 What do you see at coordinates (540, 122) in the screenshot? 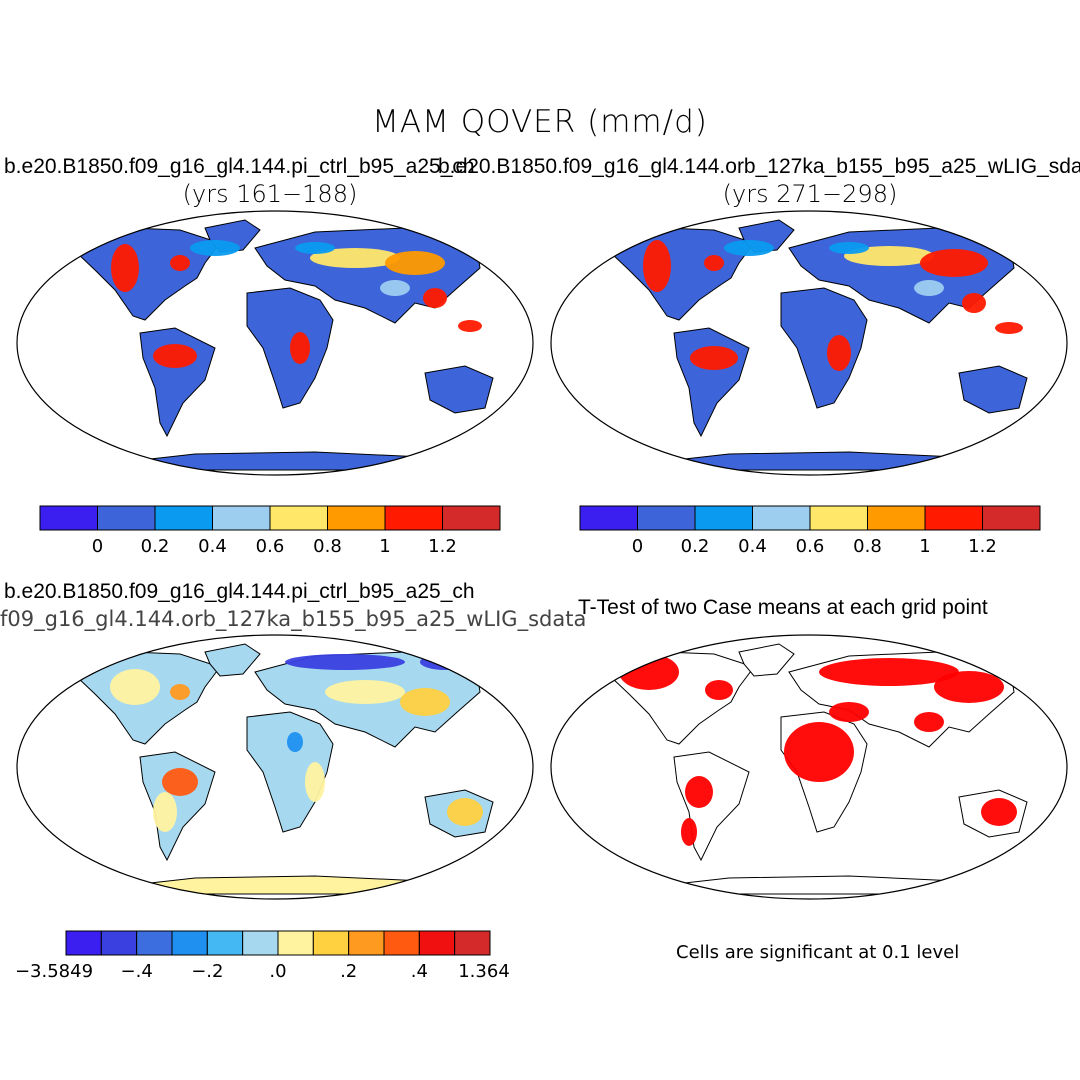
I see `figure-title: MAM QOVER (mm/d)` at bounding box center [540, 122].